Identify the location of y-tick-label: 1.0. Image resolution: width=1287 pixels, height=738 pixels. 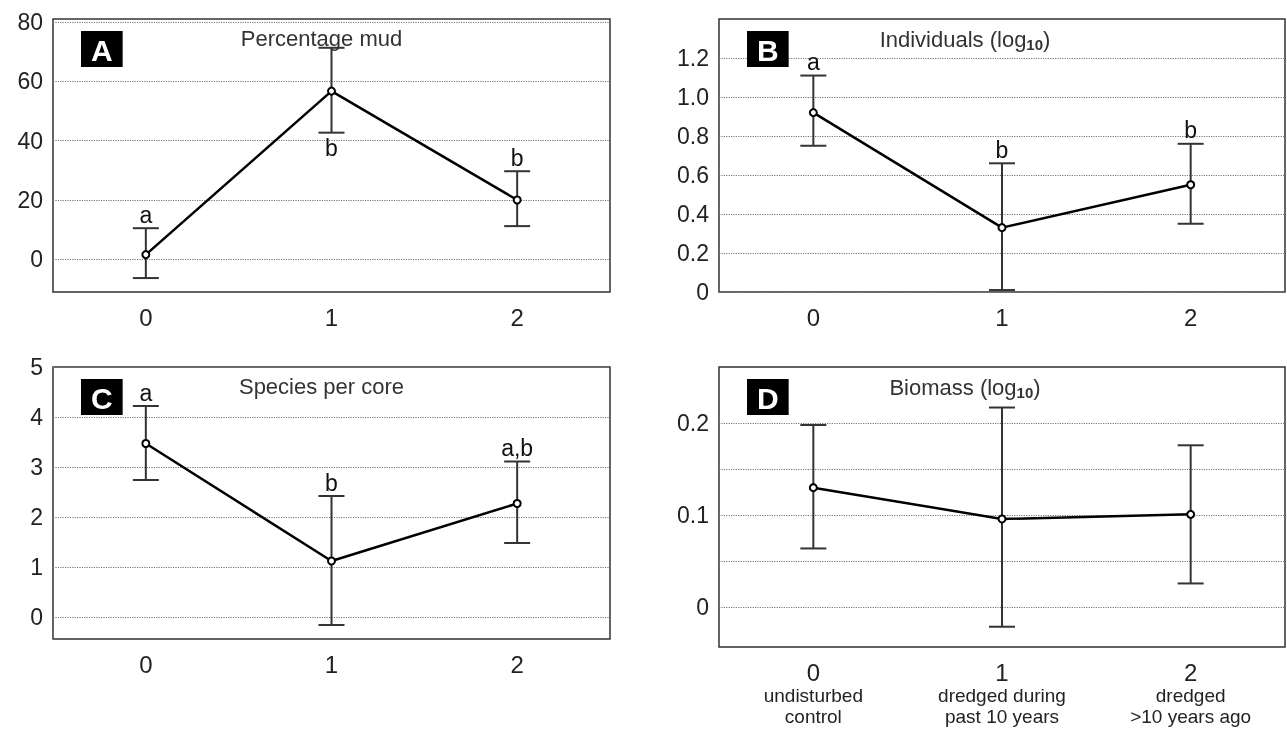
(693, 97).